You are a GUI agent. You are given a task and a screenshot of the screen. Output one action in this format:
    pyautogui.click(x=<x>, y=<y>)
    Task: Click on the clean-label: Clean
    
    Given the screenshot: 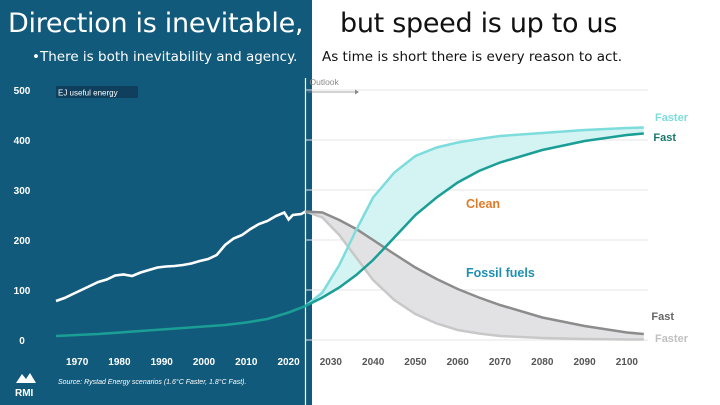 What is the action you would take?
    pyautogui.click(x=483, y=204)
    